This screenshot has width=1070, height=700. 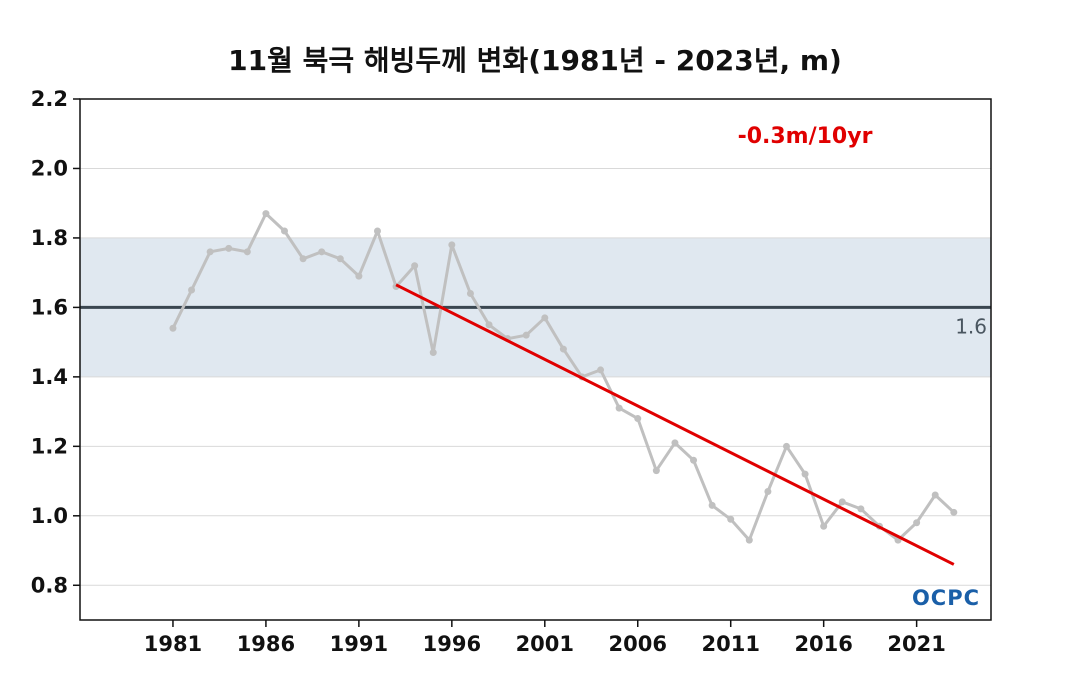 I want to click on trend-label: -0.3m/10yr, so click(x=805, y=136).